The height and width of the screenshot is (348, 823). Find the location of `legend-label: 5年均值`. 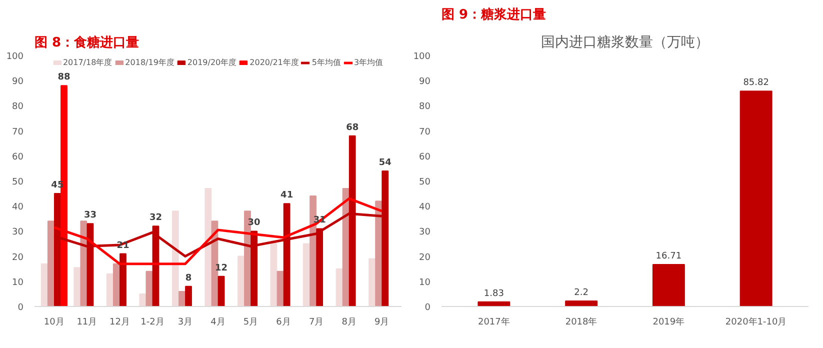

legend-label: 5年均值 is located at coordinates (326, 62).